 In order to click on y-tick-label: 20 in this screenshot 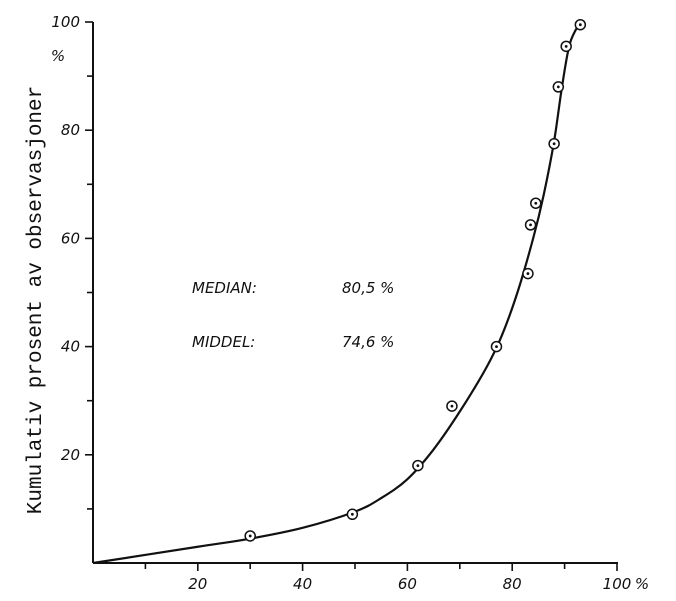, I will do `click(70, 455)`.